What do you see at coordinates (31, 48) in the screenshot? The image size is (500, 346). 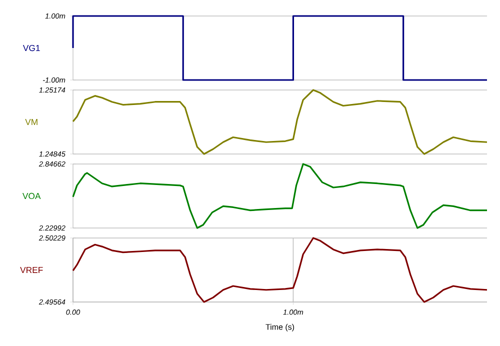 I see `y-axis-title: VG1` at bounding box center [31, 48].